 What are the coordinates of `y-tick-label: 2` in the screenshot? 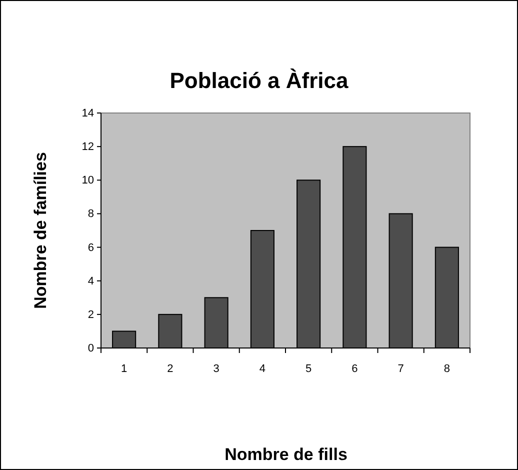 It's located at (91, 314).